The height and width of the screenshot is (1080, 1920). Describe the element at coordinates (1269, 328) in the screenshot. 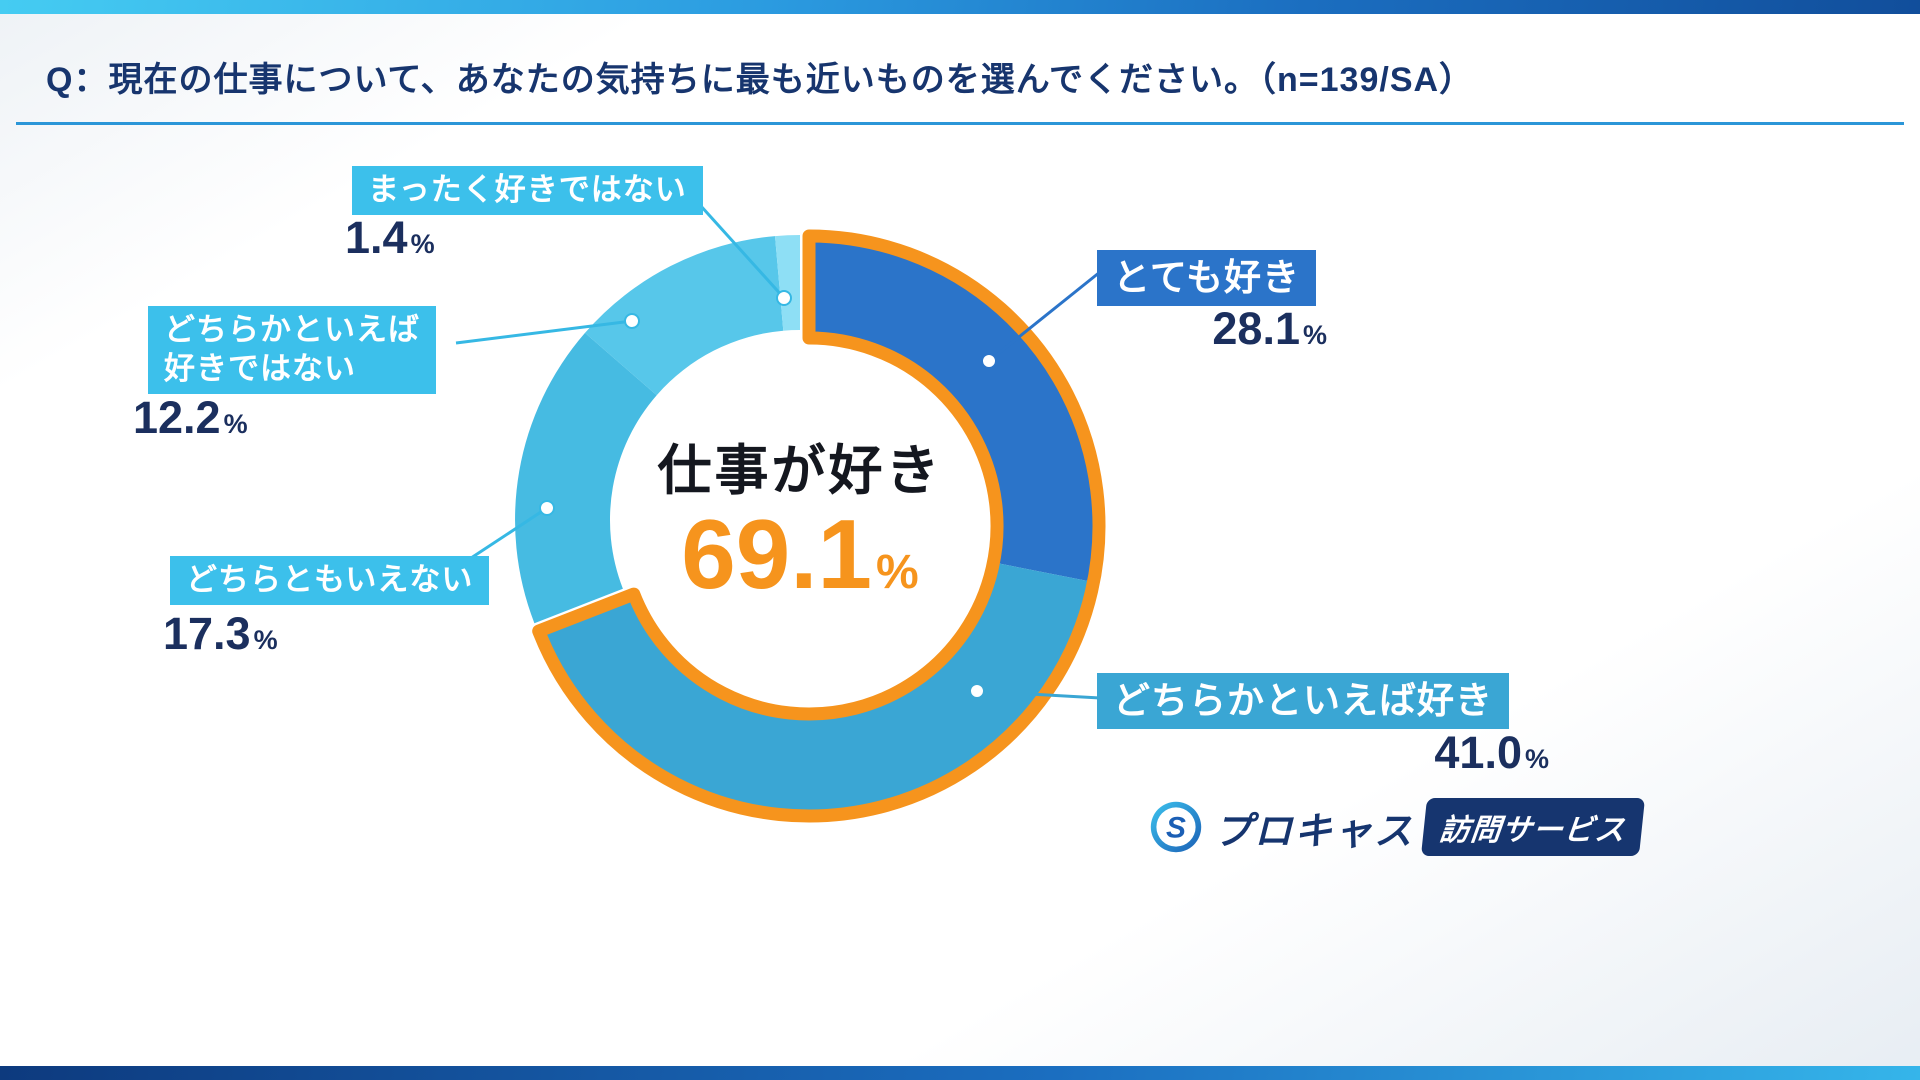

I see `value-very-like: 28.1%` at that location.